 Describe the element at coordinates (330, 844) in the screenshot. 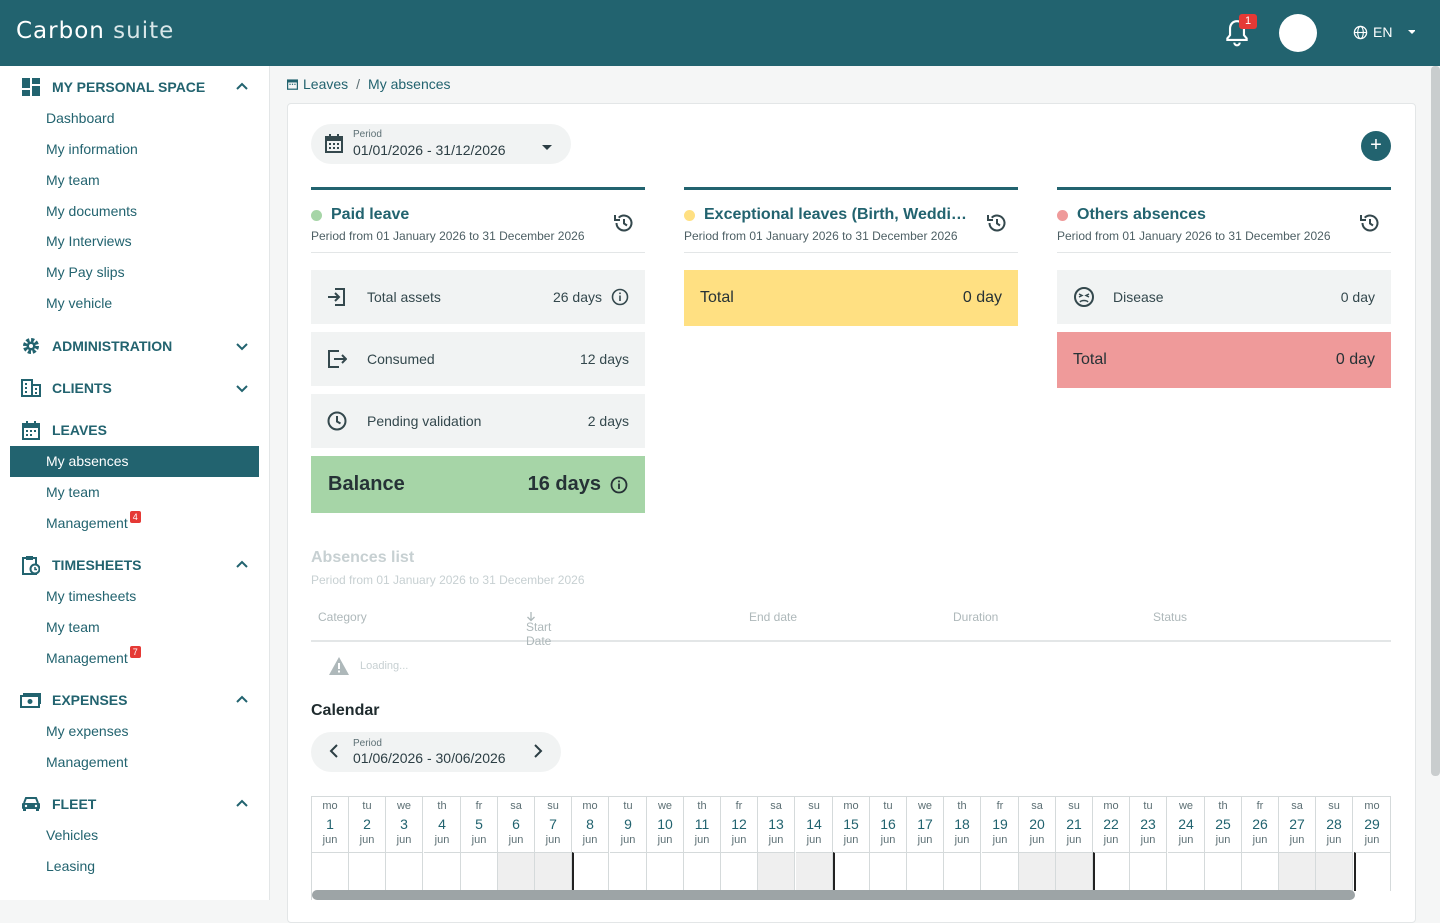

I see `calendar-day: mo 1 jun` at that location.